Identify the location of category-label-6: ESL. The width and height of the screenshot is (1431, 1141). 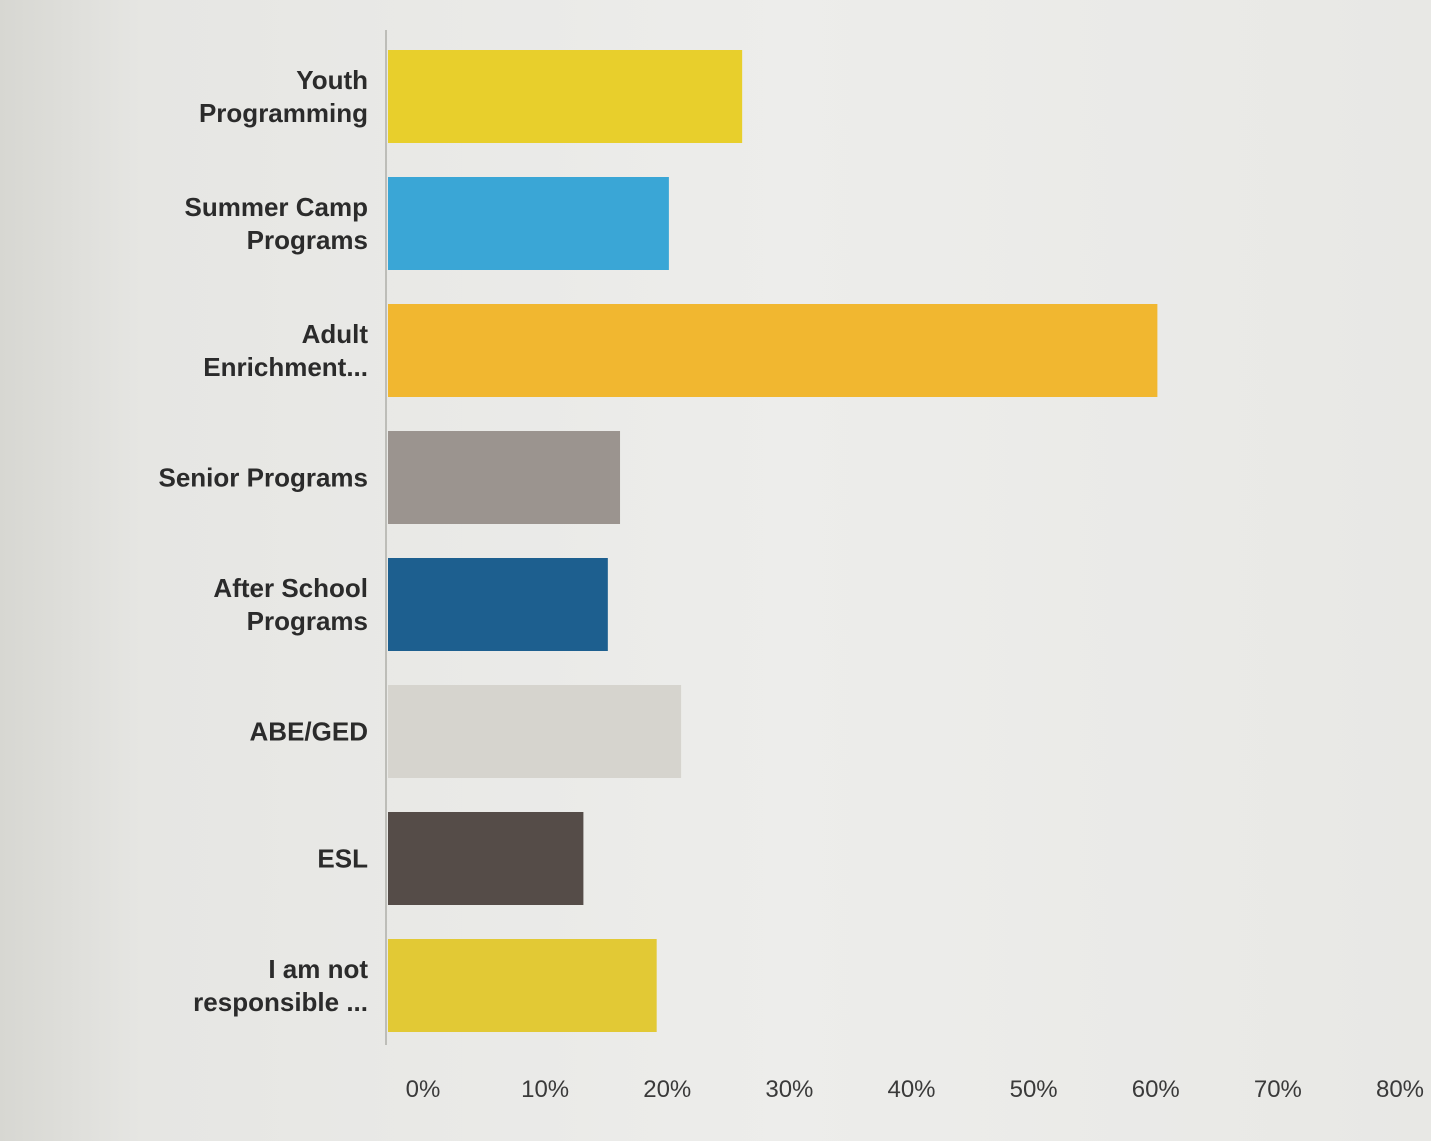
(342, 859).